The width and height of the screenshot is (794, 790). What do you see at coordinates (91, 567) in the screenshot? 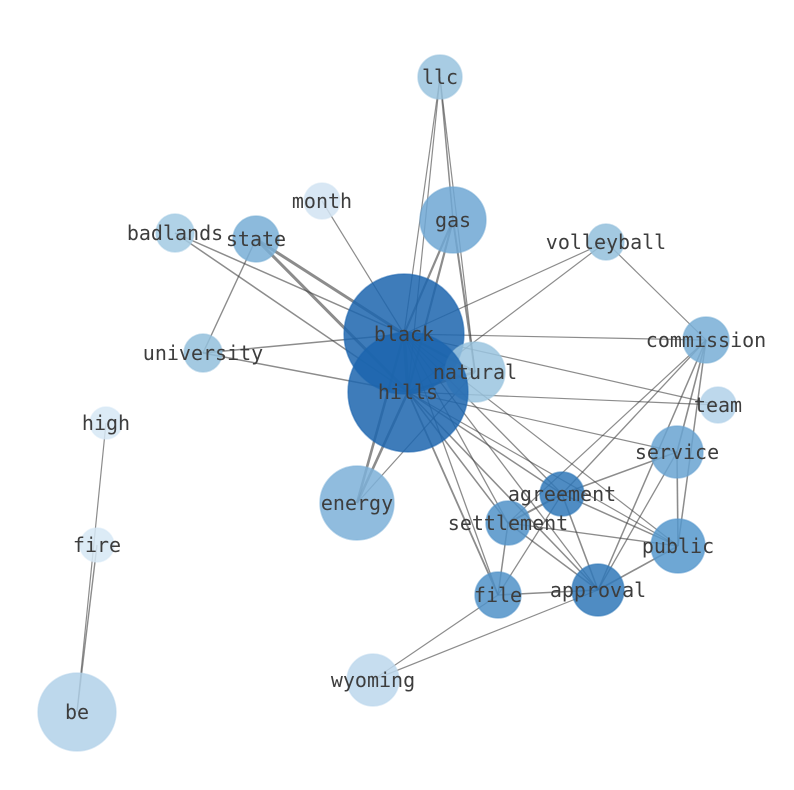
I see `edge-be-high` at bounding box center [91, 567].